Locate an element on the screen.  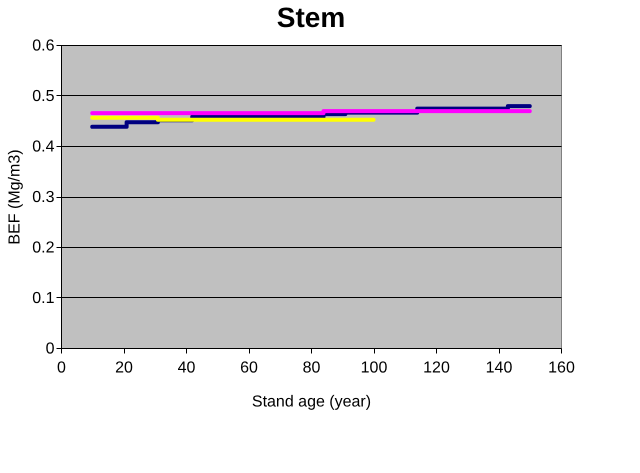
y-tick-label: 0.6 is located at coordinates (43, 46).